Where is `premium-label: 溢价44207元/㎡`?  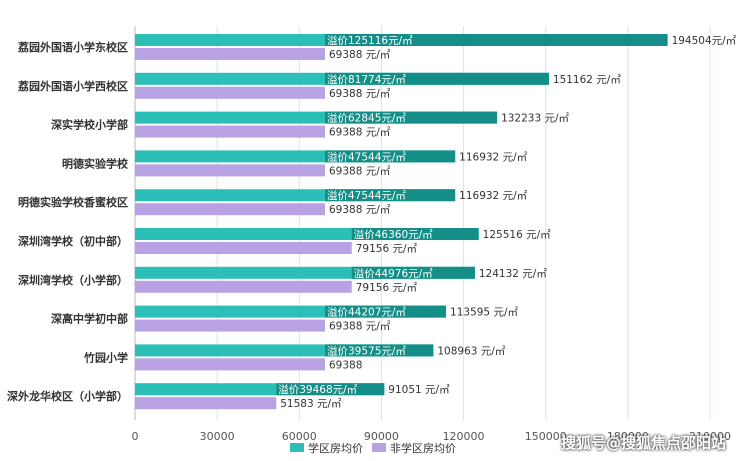 premium-label: 溢价44207元/㎡ is located at coordinates (366, 312).